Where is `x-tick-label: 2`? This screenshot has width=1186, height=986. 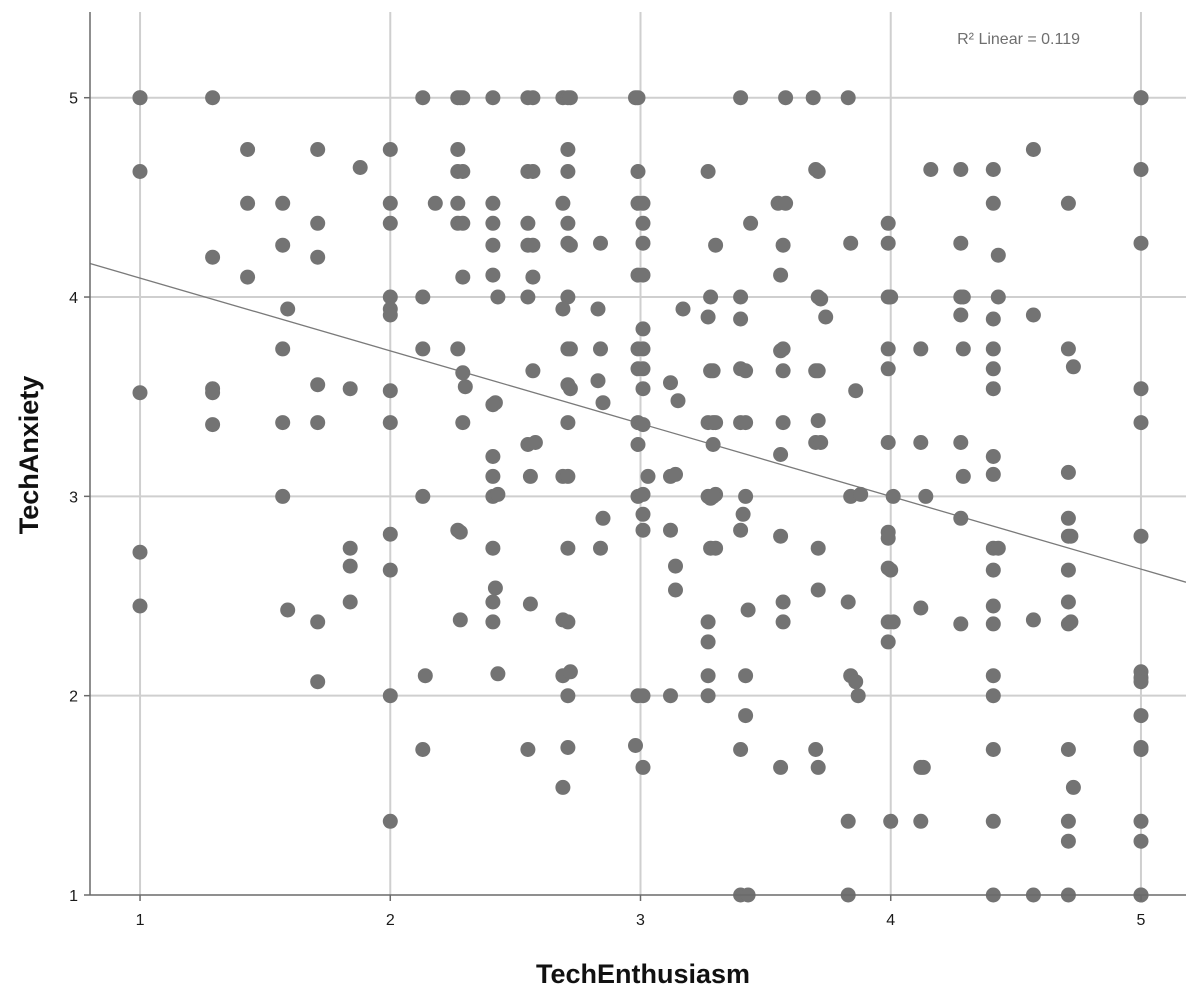 x-tick-label: 2 is located at coordinates (390, 920).